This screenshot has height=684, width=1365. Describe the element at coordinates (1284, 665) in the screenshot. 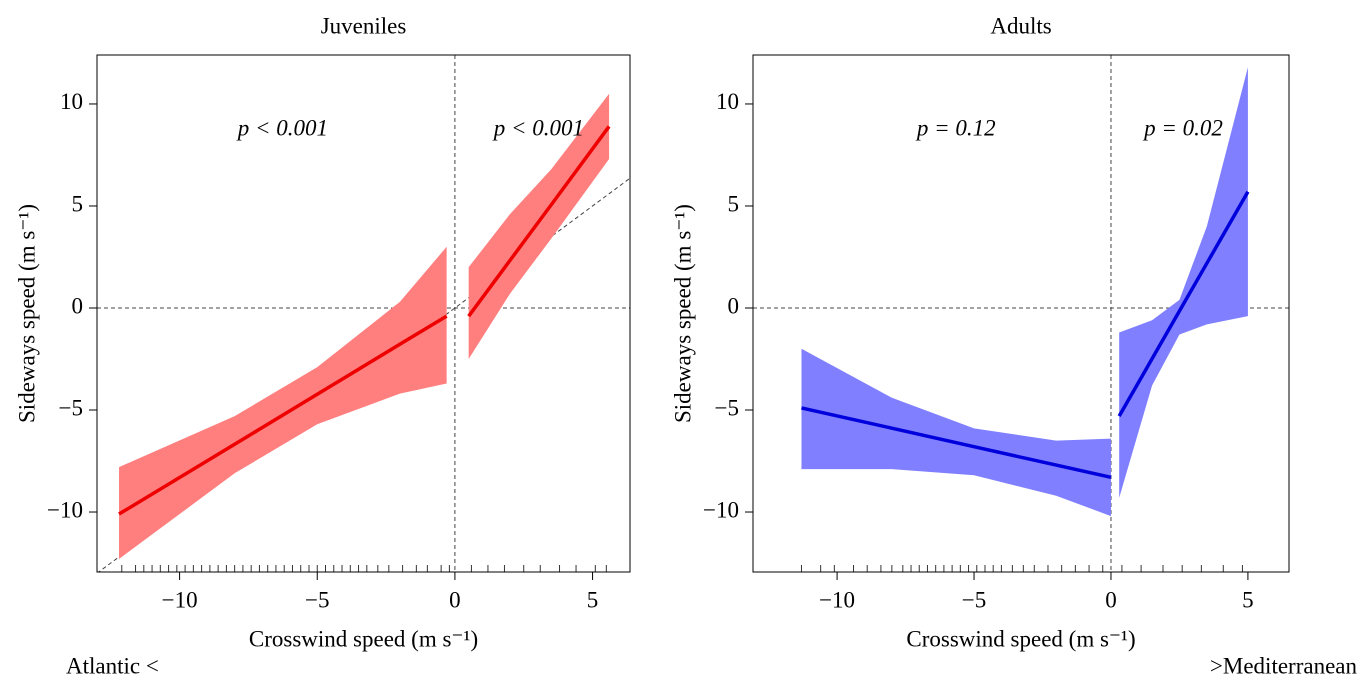

I see `direction-label: >Mediterranean` at that location.